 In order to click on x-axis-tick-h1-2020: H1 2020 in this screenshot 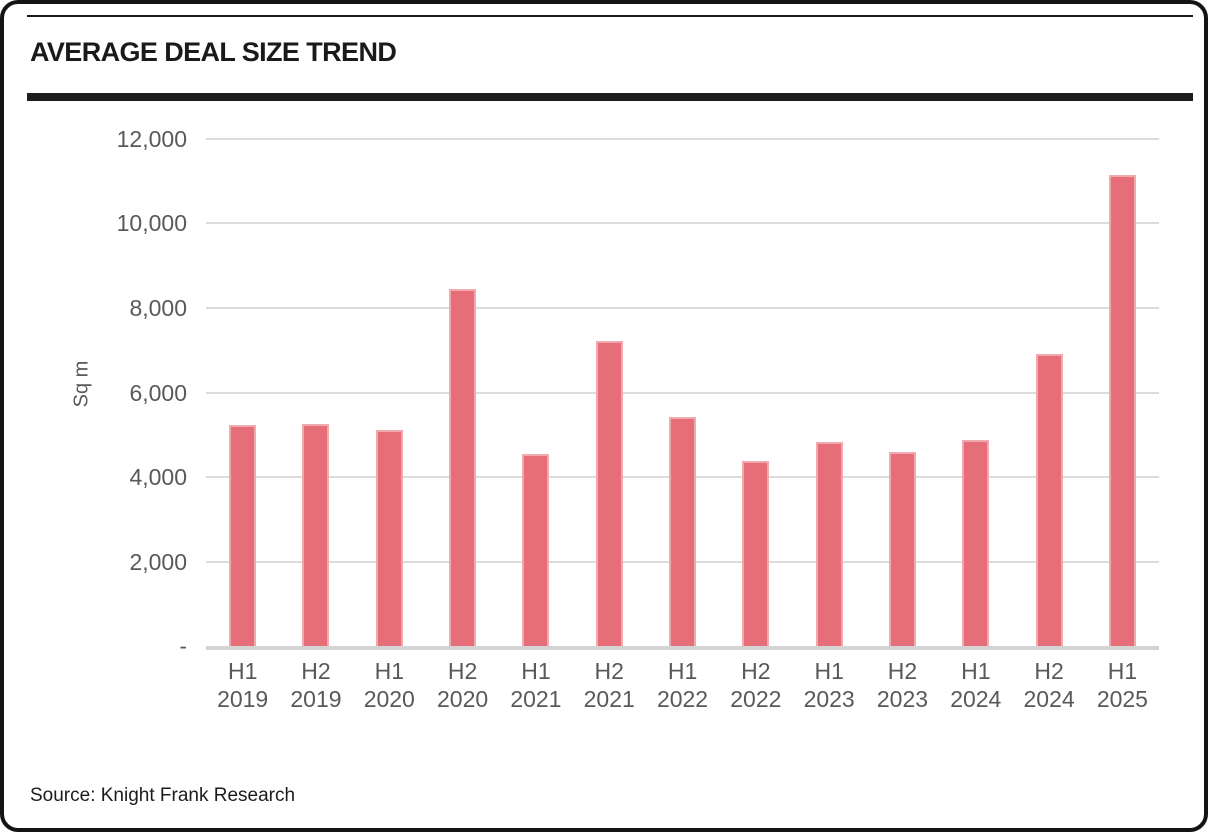, I will do `click(389, 685)`.